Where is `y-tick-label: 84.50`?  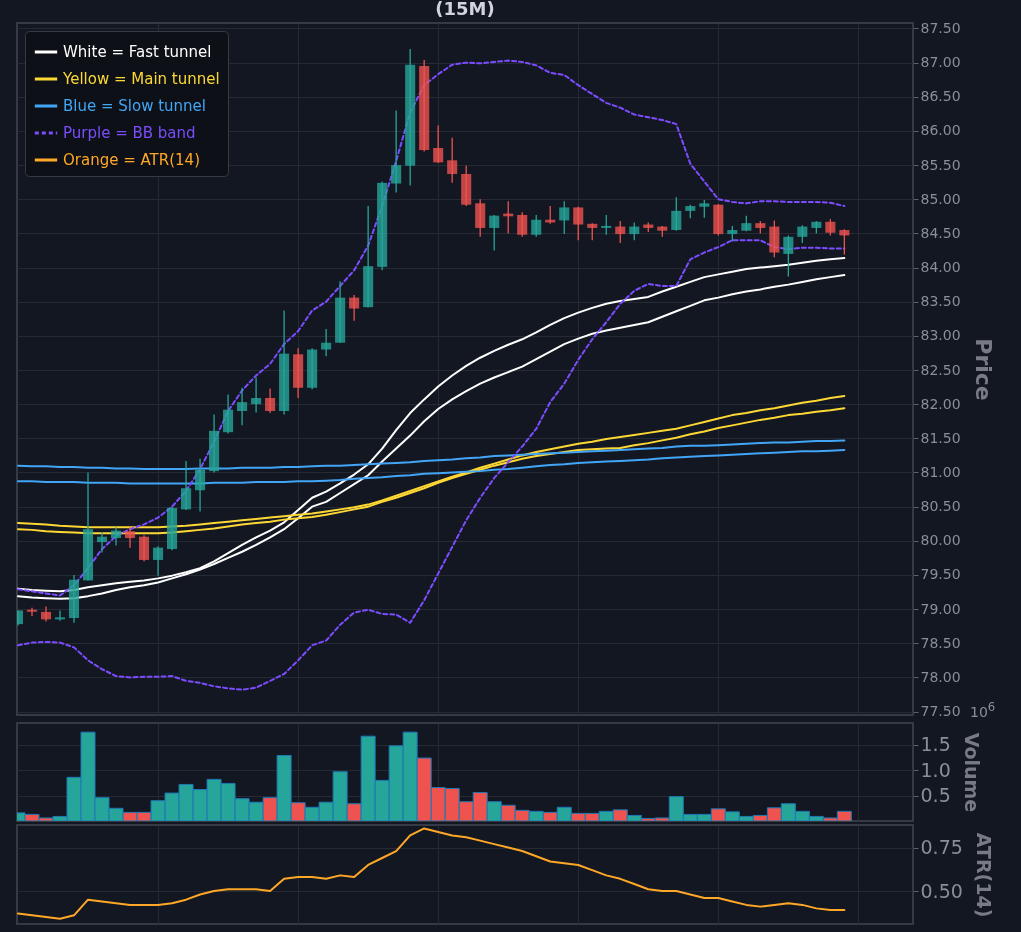 y-tick-label: 84.50 is located at coordinates (940, 232).